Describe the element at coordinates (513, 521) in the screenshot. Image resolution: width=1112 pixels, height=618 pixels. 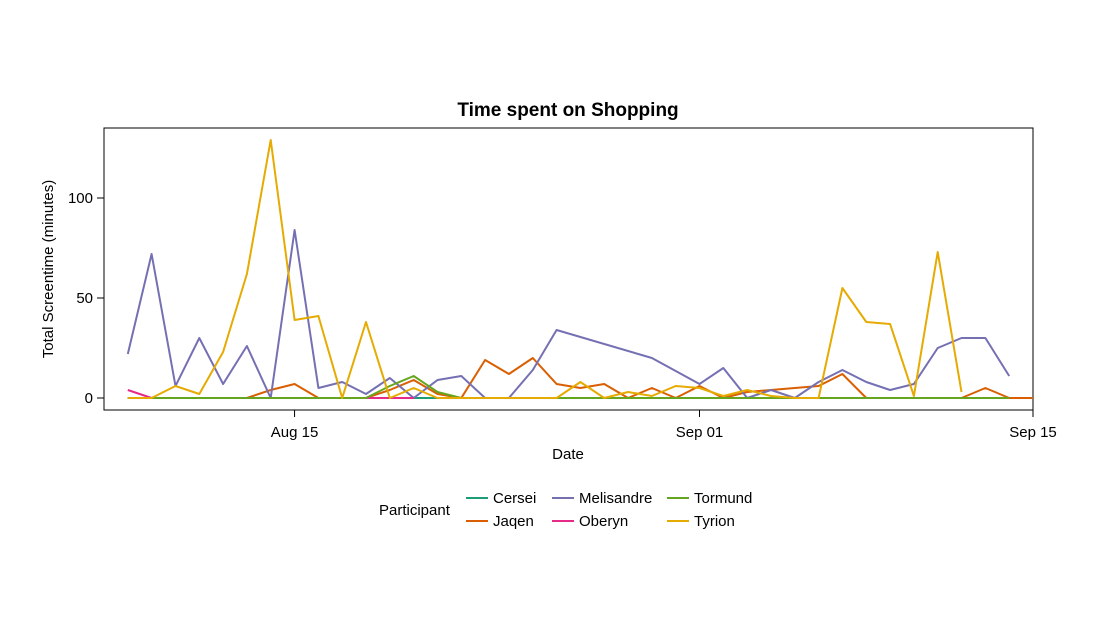
I see `legend-label-jaqen: Jaqen` at that location.